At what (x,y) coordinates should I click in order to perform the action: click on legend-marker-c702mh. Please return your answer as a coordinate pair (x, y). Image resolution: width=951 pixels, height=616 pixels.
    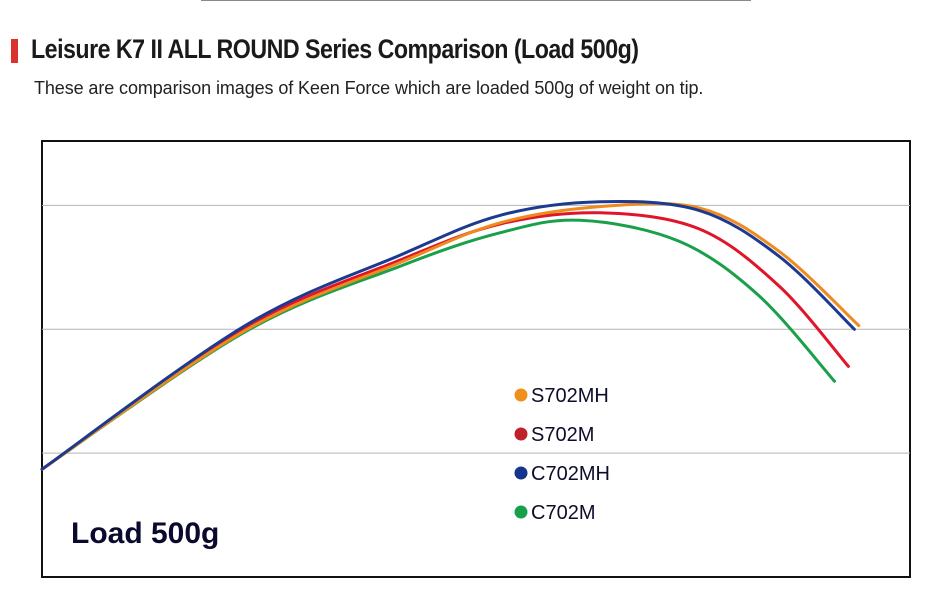
    Looking at the image, I should click on (521, 473).